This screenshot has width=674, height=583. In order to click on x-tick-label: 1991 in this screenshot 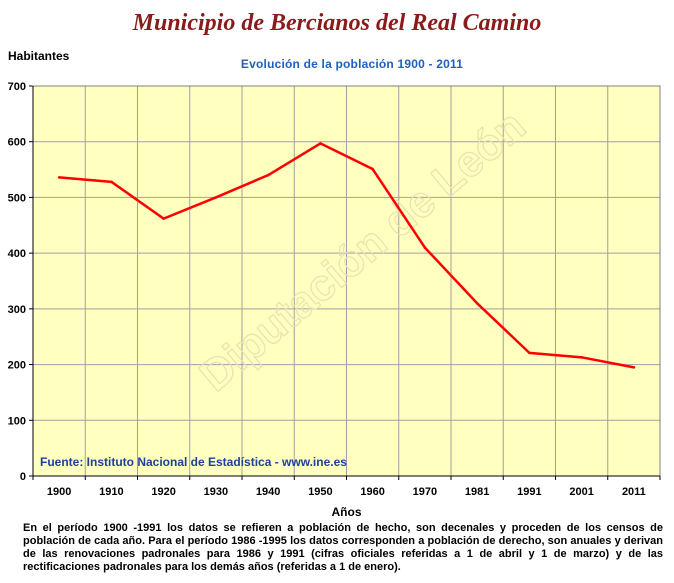, I will do `click(529, 492)`.